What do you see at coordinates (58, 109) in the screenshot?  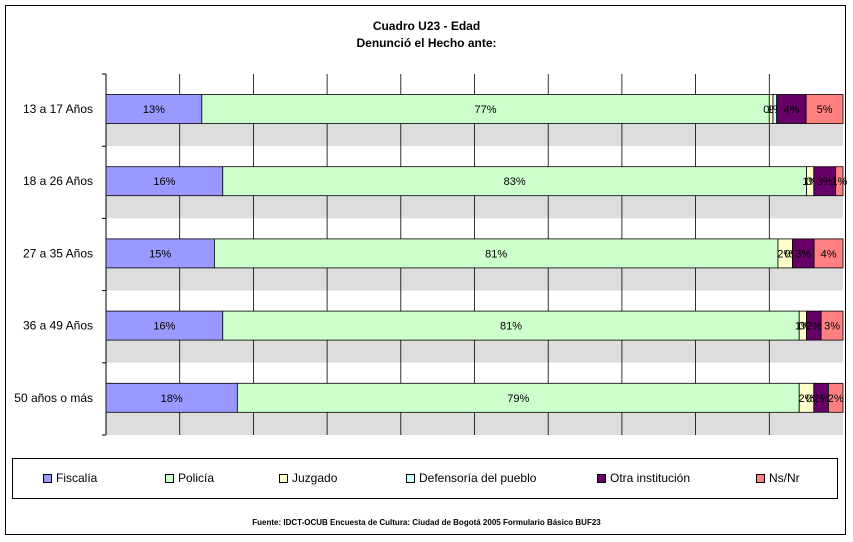 I see `category-label: 13 a 17 Años` at bounding box center [58, 109].